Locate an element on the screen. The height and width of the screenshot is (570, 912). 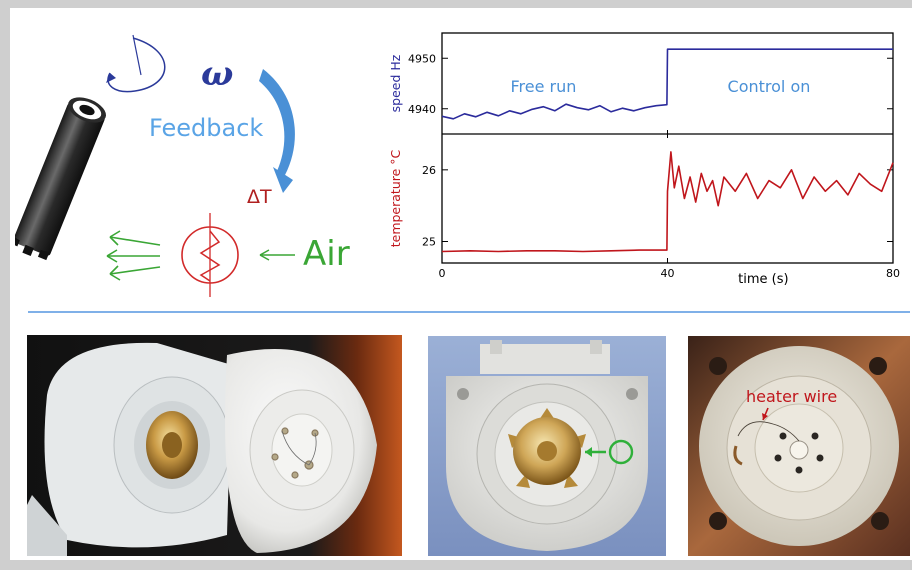
feedback-label: Feedback is located at coordinates (206, 128).